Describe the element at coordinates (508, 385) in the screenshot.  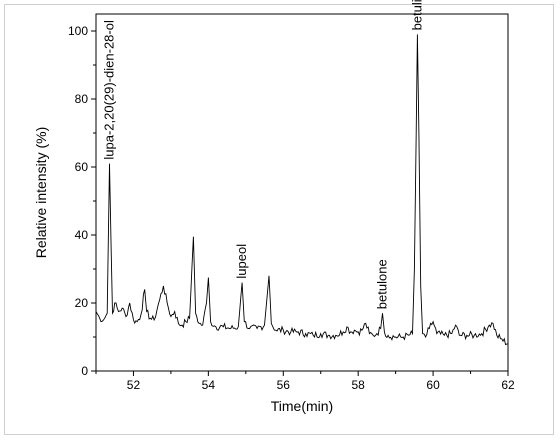
I see `x-tick-label: 62` at that location.